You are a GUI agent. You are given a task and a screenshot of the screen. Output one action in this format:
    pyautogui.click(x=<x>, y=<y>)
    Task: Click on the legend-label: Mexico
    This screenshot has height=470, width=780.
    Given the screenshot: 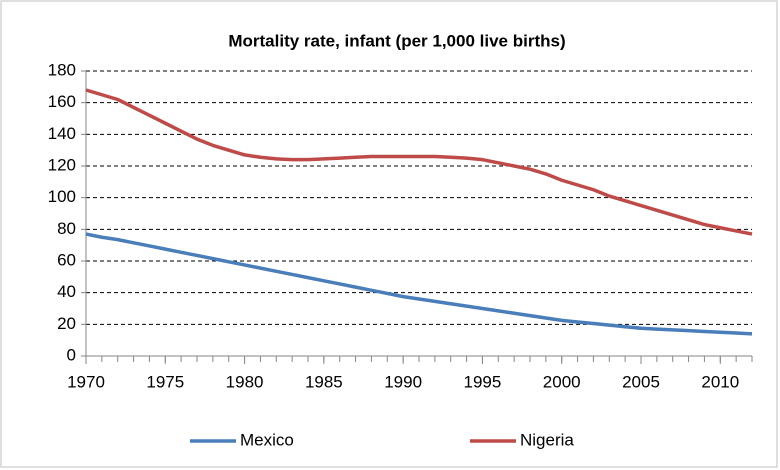 What is the action you would take?
    pyautogui.click(x=267, y=439)
    